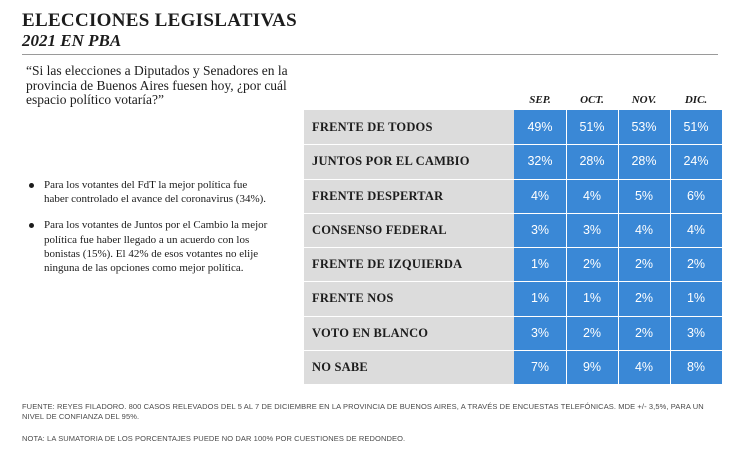 The image size is (750, 459). I want to click on vote-share-cell: 8%, so click(696, 366).